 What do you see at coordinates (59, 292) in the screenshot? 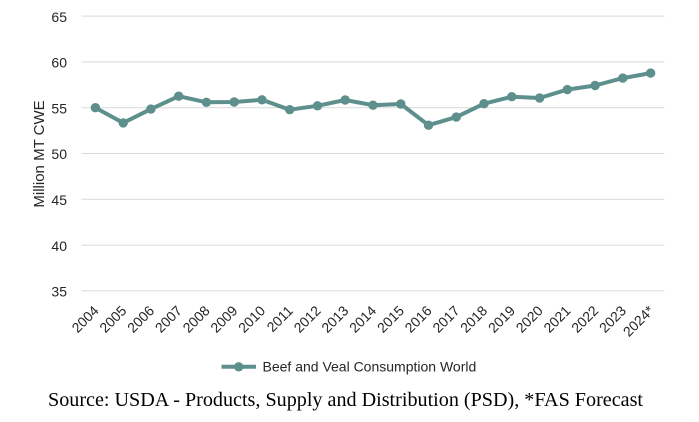
I see `svg-text: 35` at bounding box center [59, 292].